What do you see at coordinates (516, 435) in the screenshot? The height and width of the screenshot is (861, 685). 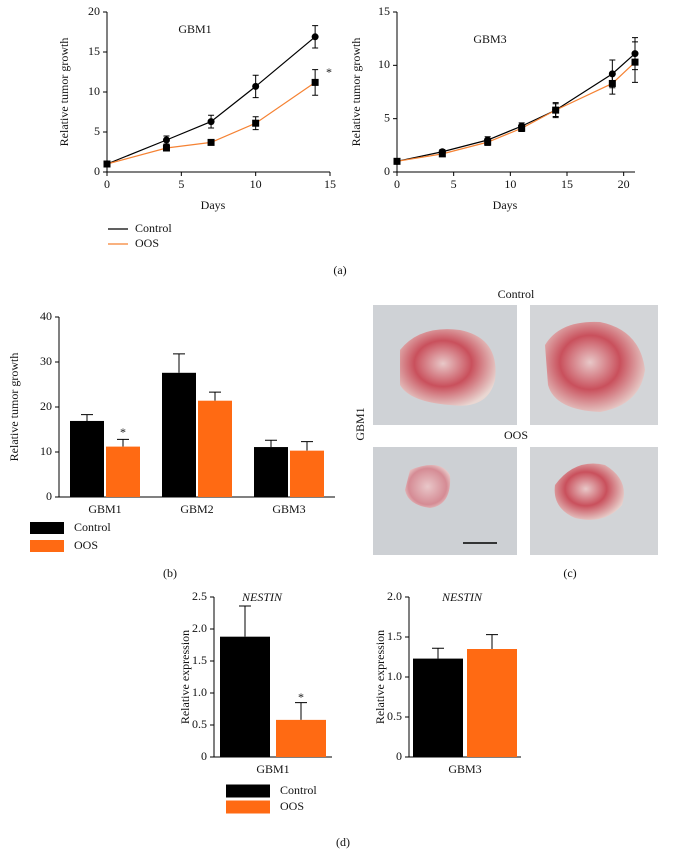 I see `photo-header: OOS` at bounding box center [516, 435].